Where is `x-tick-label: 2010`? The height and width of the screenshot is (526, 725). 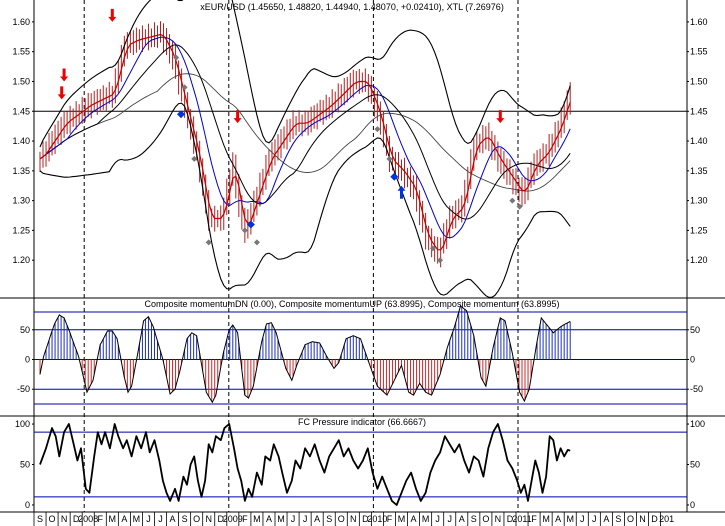
x-tick-label: 2010 is located at coordinates (377, 519).